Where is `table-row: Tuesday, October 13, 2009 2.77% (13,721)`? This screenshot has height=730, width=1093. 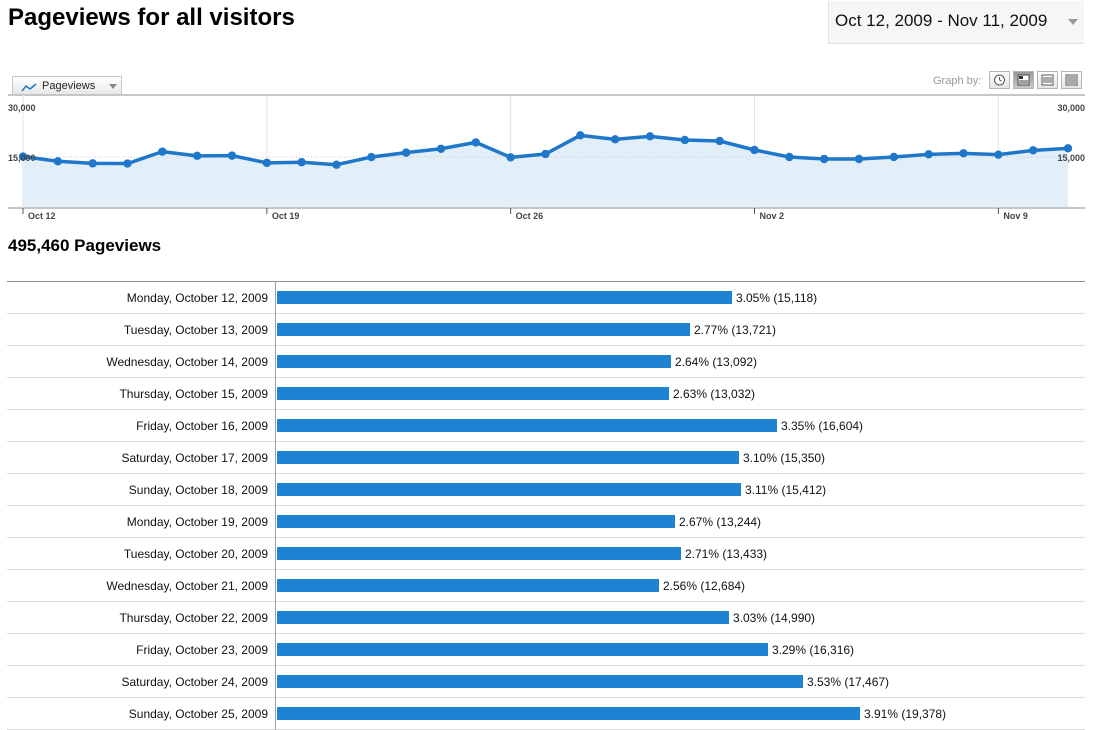 table-row: Tuesday, October 13, 2009 2.77% (13,721) is located at coordinates (546, 330).